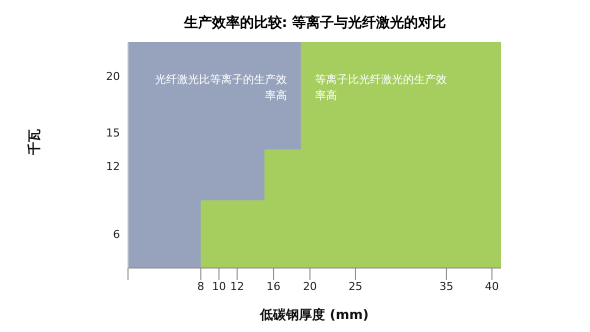 The height and width of the screenshot is (332, 590). I want to click on x-axis-title: 低碳钢厚度 (mm), so click(314, 315).